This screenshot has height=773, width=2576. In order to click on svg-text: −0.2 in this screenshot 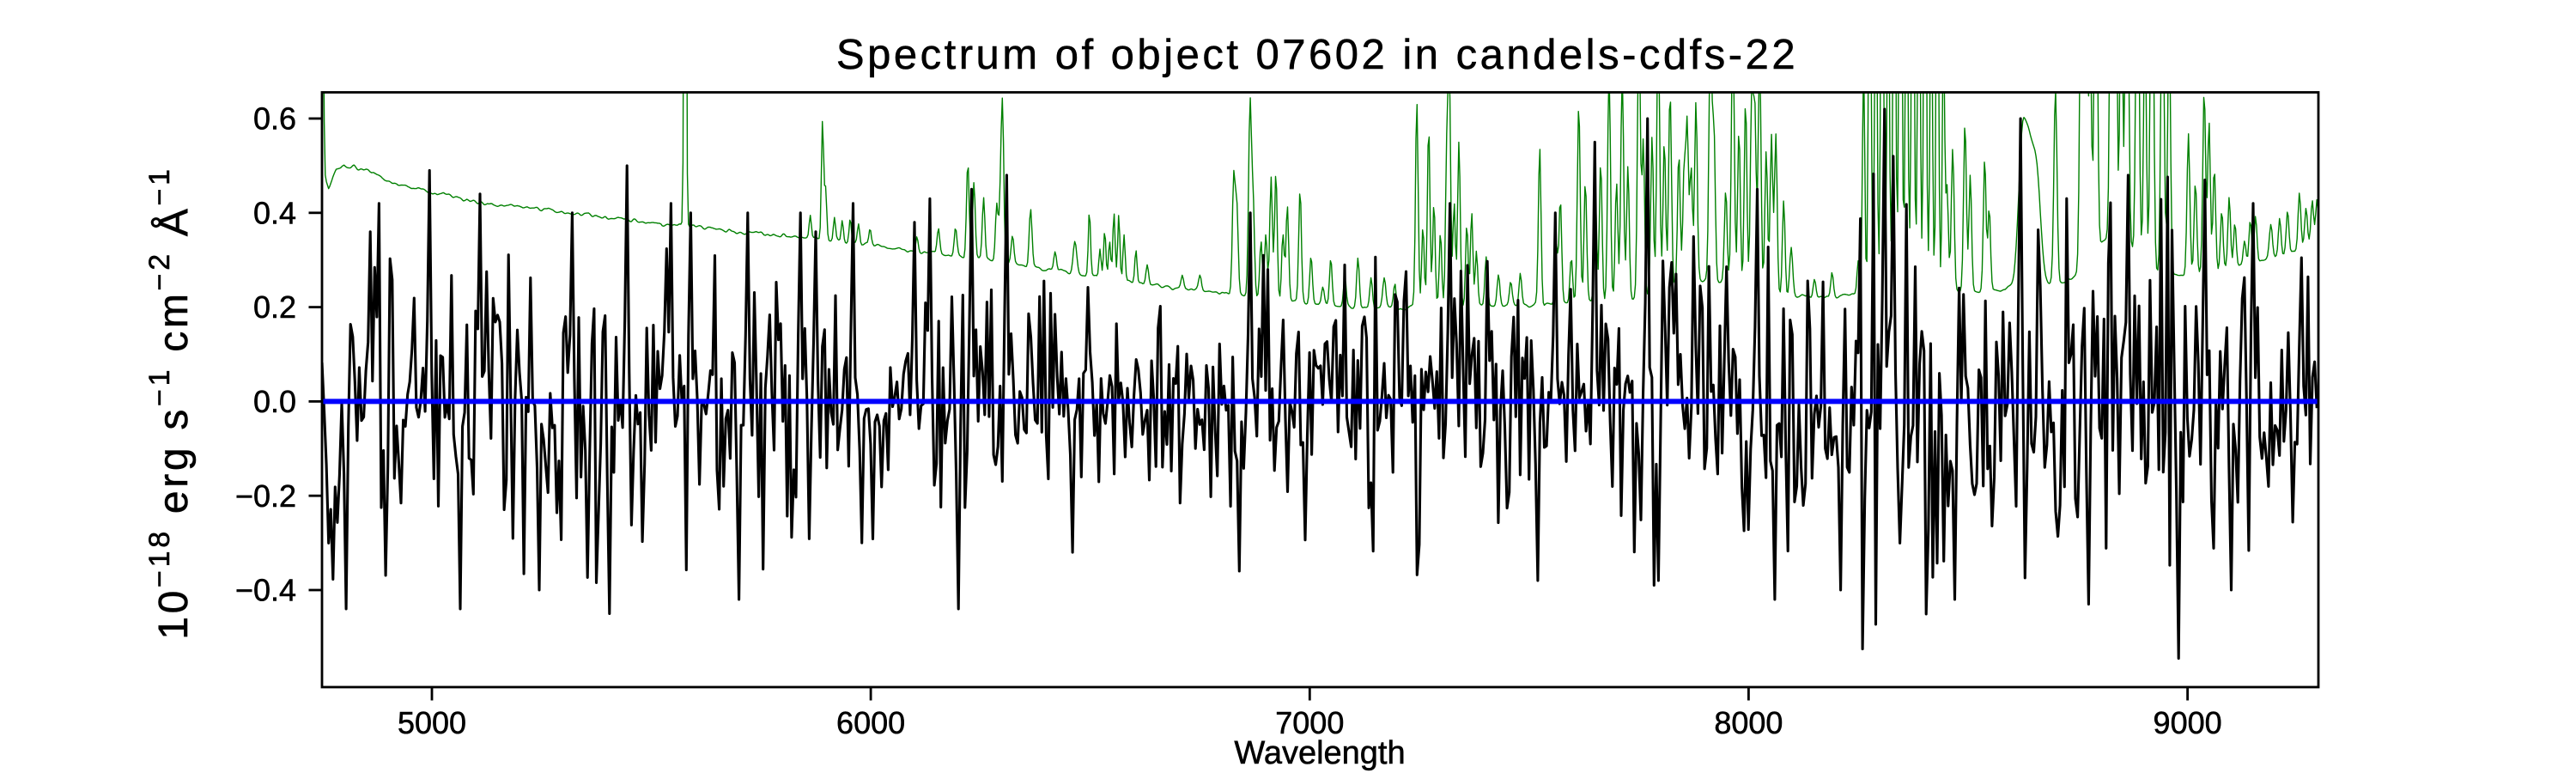, I will do `click(265, 496)`.